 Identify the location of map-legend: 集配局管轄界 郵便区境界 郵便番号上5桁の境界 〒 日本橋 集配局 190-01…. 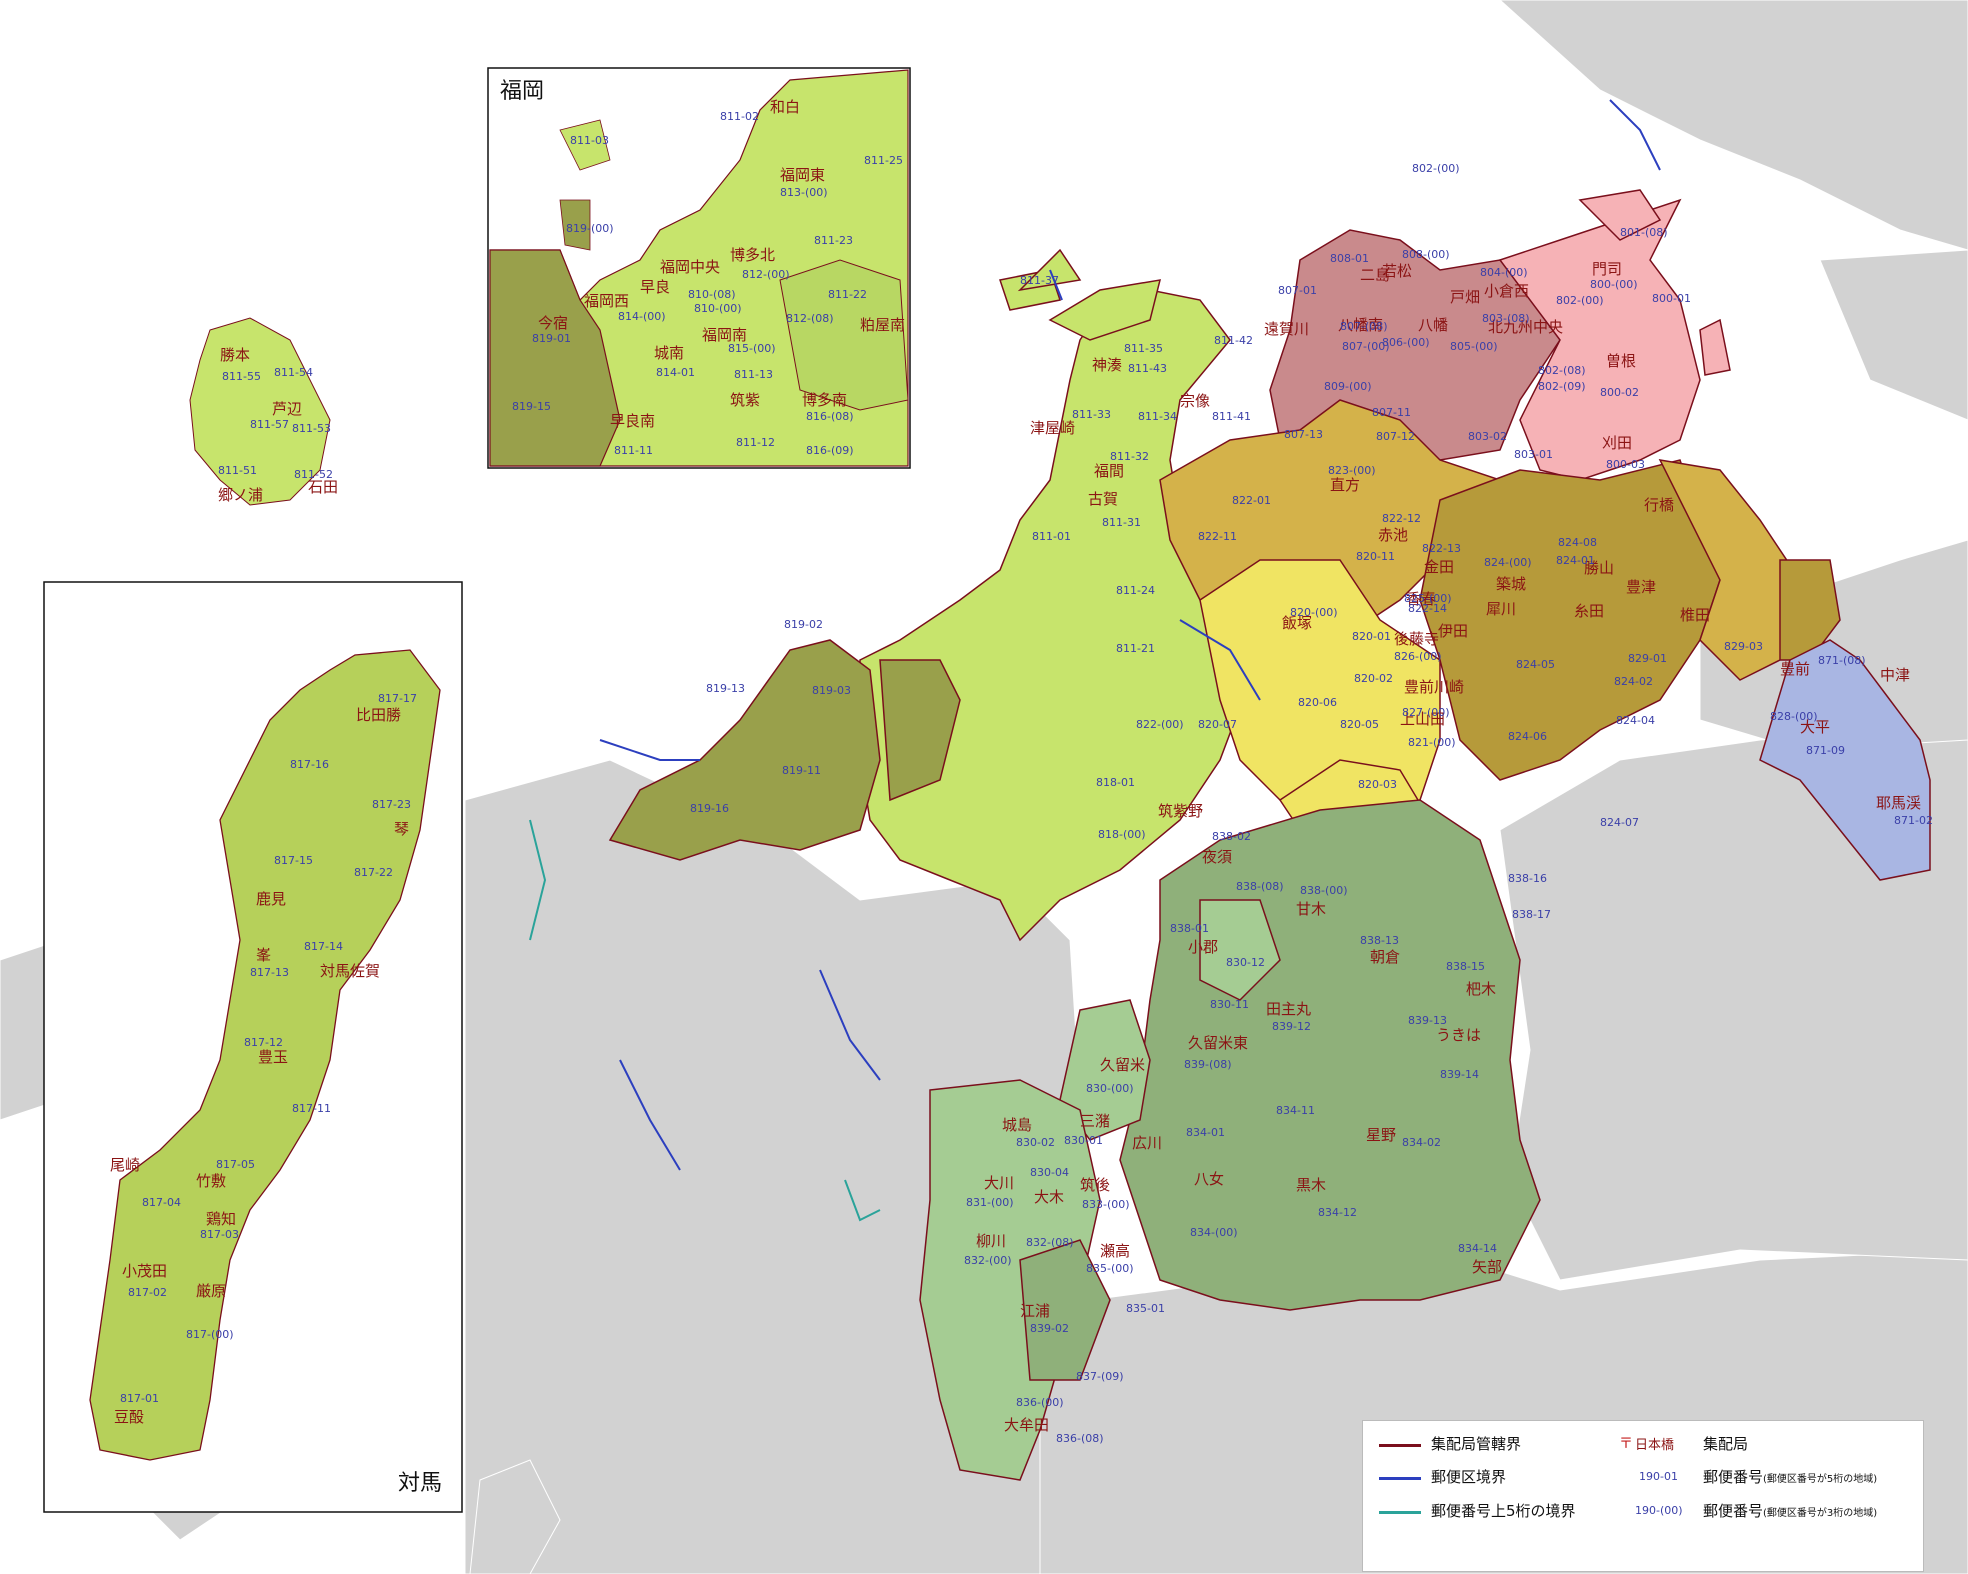
(1643, 1496).